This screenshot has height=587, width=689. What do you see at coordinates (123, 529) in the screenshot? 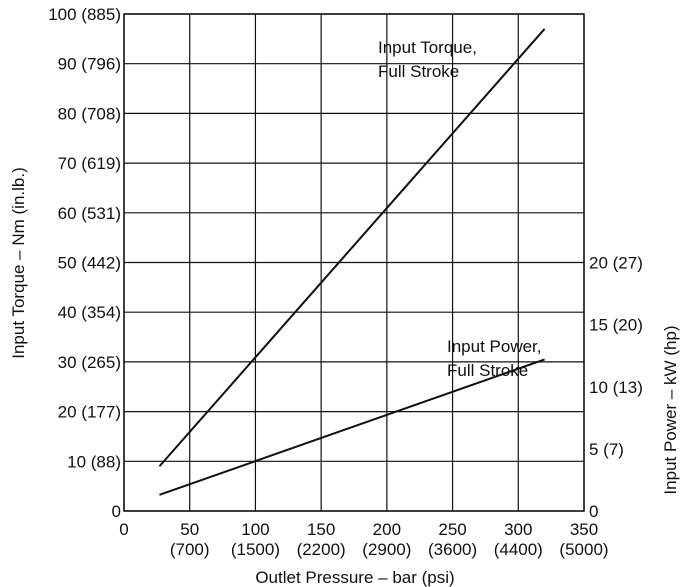
I see `x-tick-label: 0` at bounding box center [123, 529].